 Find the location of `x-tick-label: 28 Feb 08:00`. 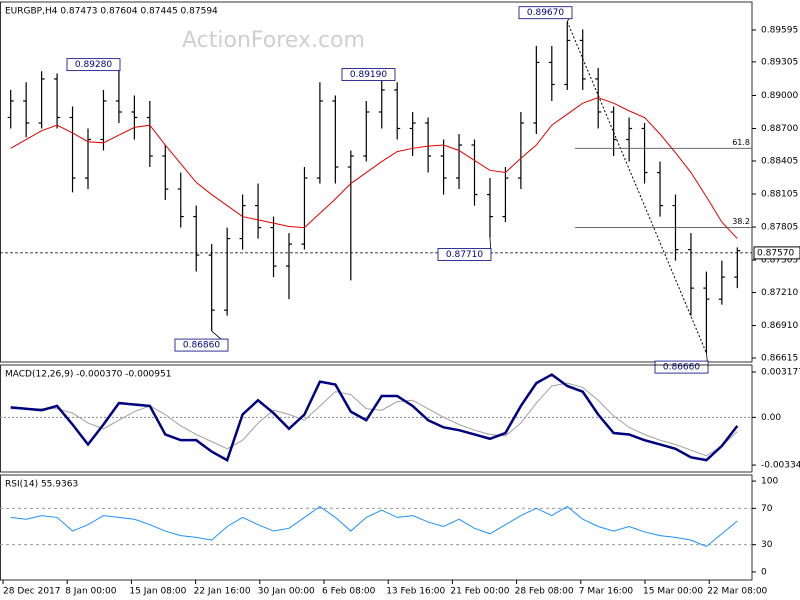

x-tick-label: 28 Feb 08:00 is located at coordinates (544, 592).